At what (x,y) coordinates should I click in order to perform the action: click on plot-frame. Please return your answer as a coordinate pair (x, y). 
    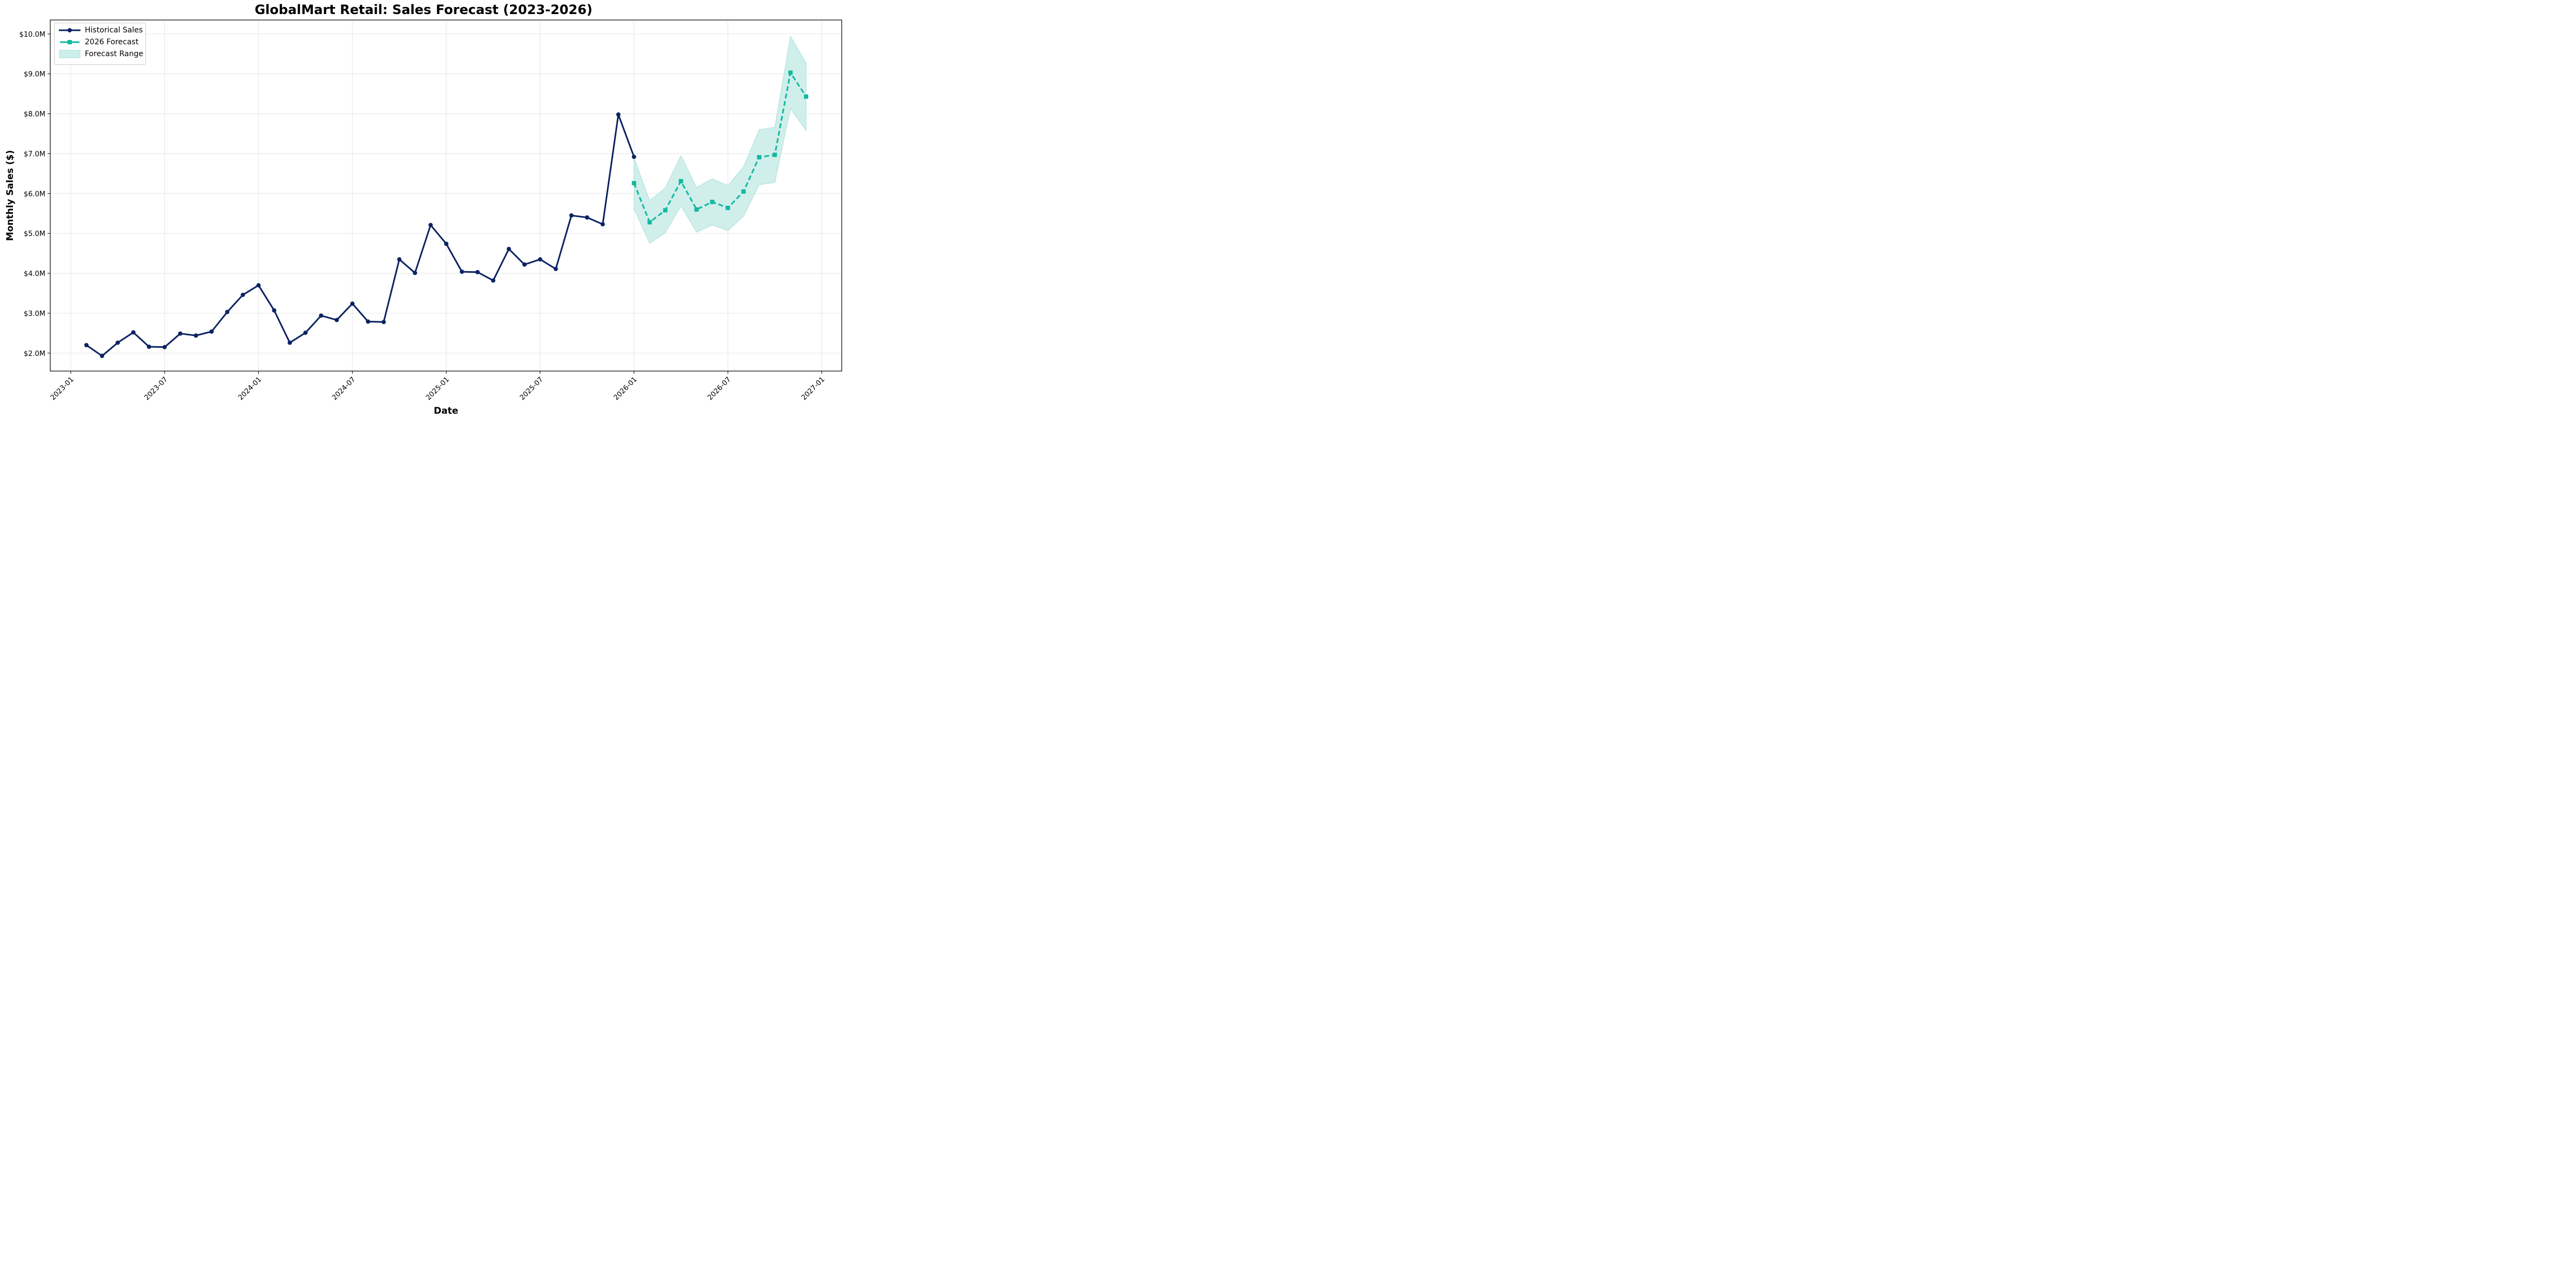
    Looking at the image, I should click on (446, 195).